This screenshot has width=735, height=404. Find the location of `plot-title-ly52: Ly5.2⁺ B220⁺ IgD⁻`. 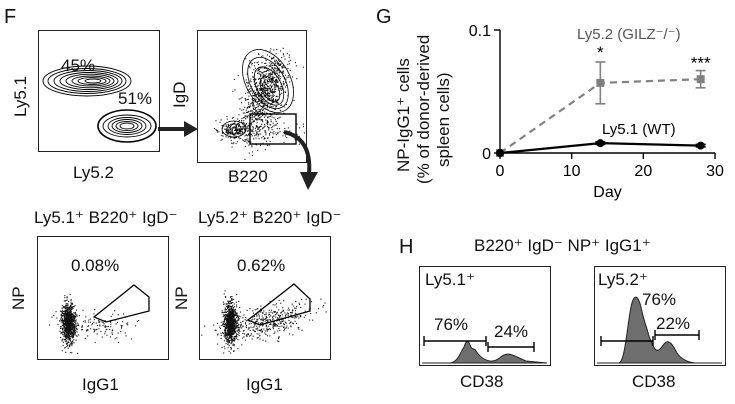

plot-title-ly52: Ly5.2⁺ B220⁺ IgD⁻ is located at coordinates (270, 217).